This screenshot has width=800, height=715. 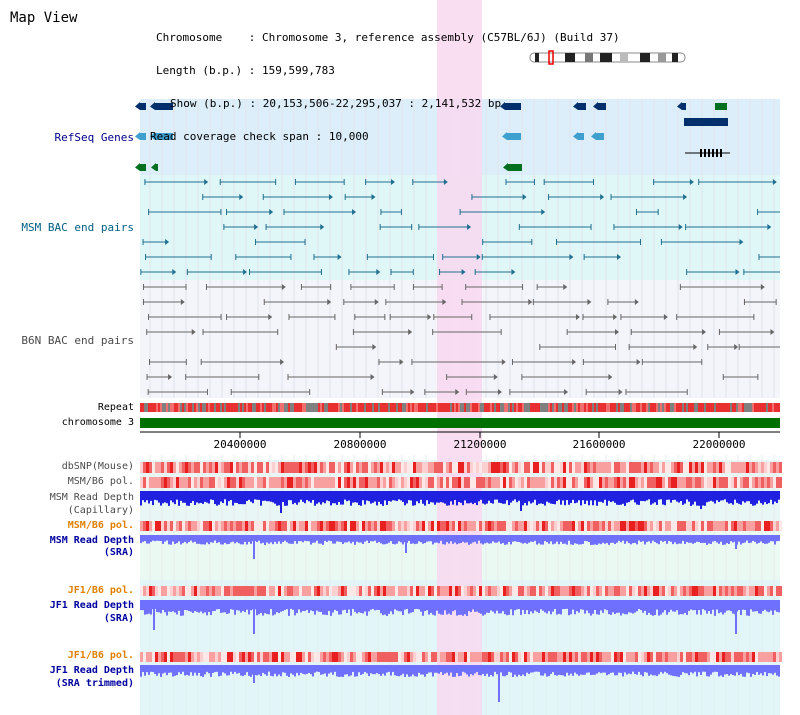 What do you see at coordinates (100, 481) in the screenshot?
I see `msm-b6-pol-capillary-label: MSM/B6 pol.` at bounding box center [100, 481].